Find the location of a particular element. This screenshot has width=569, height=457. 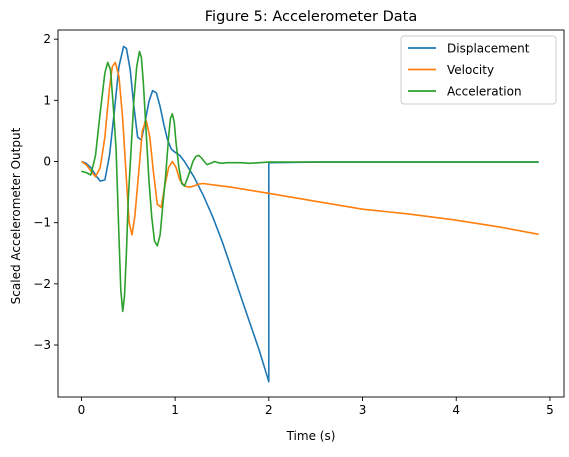

legend-label-acceleration: Acceleration is located at coordinates (484, 92).